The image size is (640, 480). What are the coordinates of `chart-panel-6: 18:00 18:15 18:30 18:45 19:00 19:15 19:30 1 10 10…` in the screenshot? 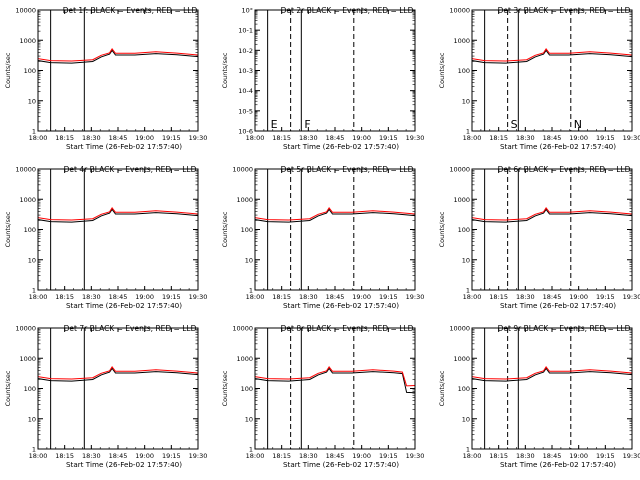 It's located at (539, 237).